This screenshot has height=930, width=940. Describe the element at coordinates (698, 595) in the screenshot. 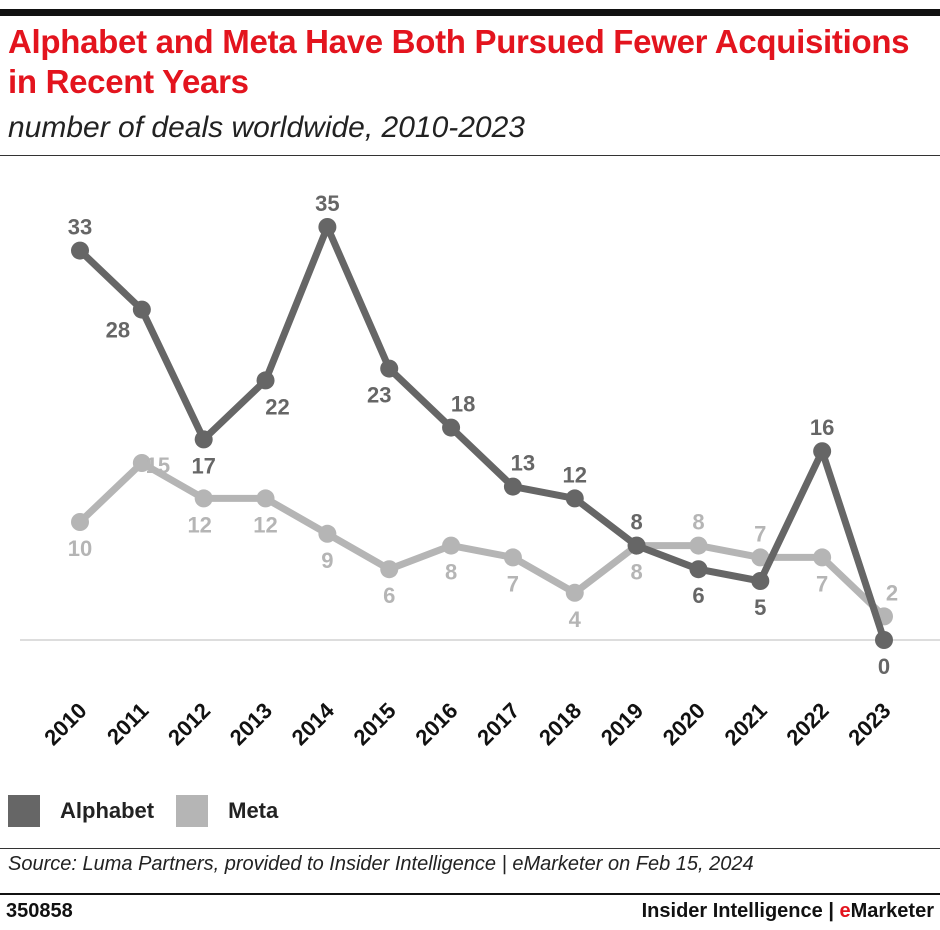

I see `data-label-alphabet: 6` at that location.